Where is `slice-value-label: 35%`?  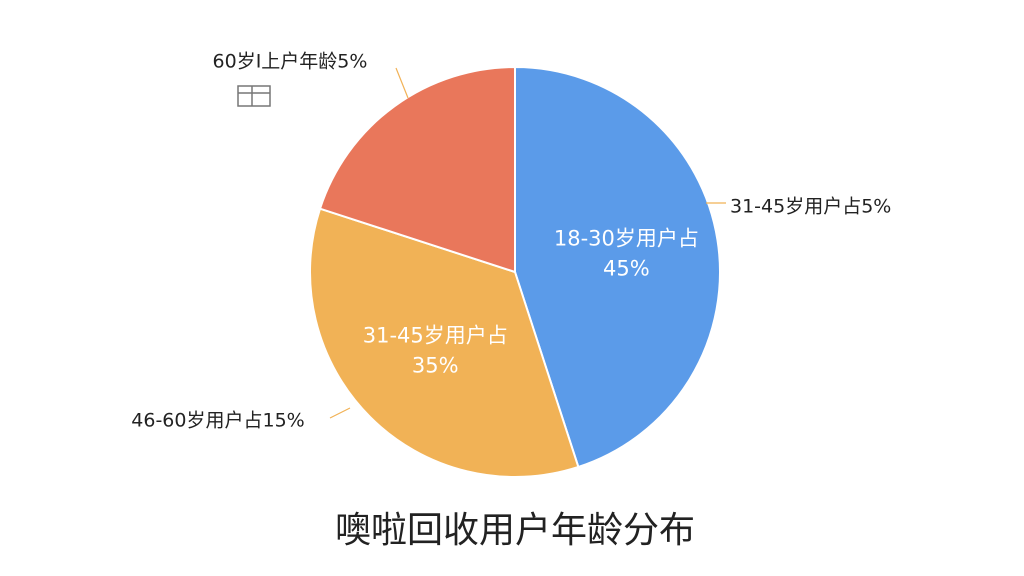 slice-value-label: 35% is located at coordinates (435, 366).